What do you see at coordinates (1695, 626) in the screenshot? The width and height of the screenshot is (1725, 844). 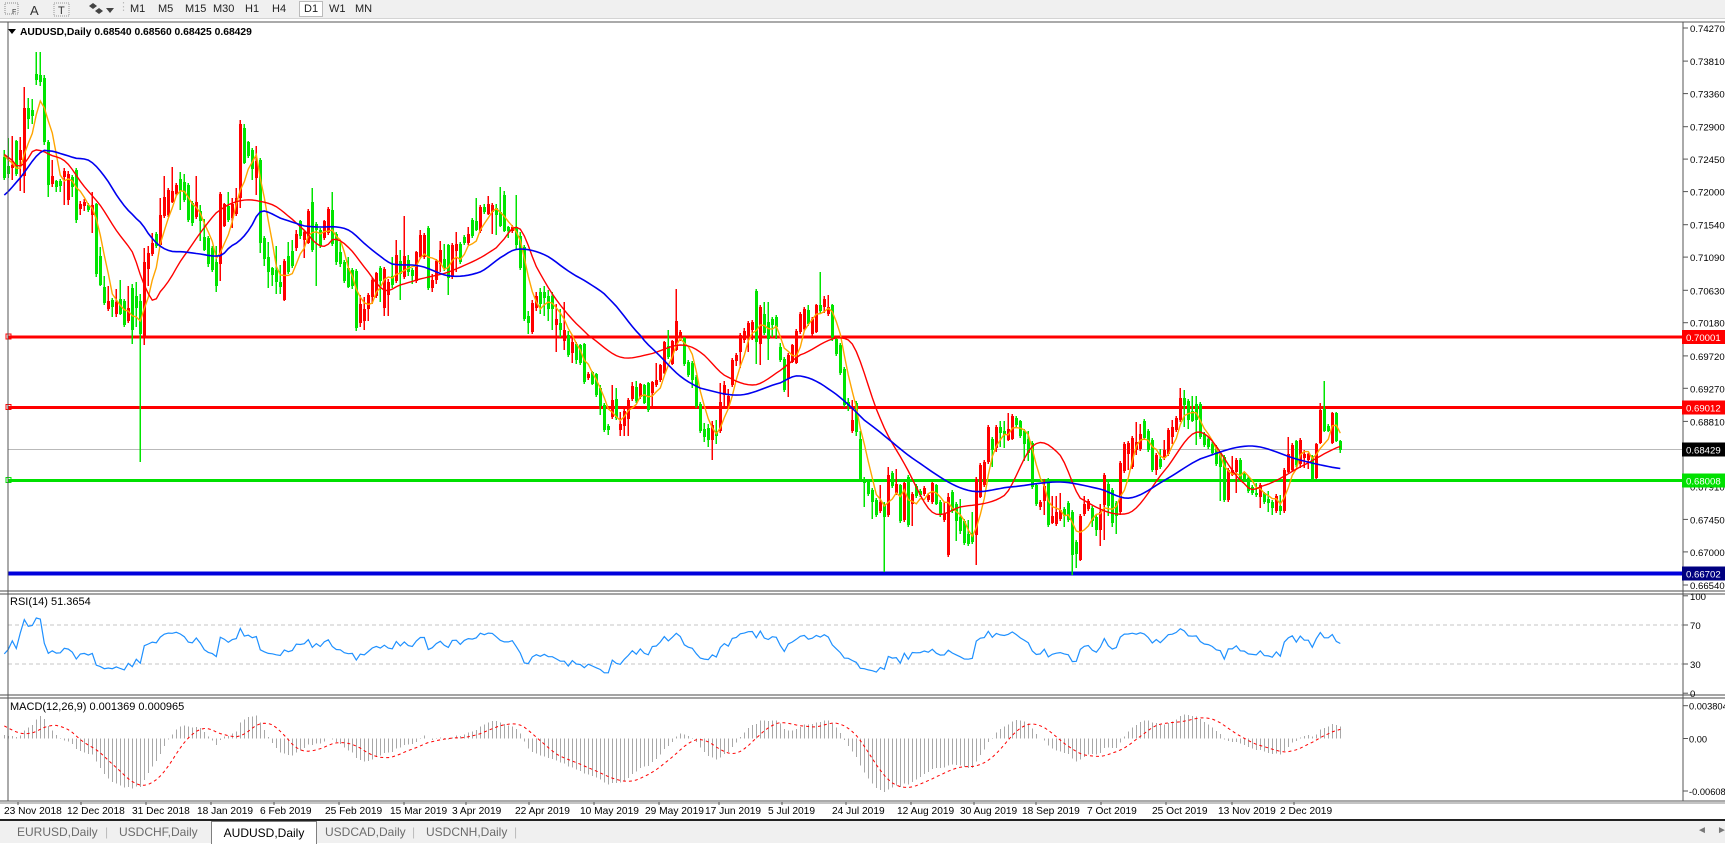 I see `svg-text: 70` at bounding box center [1695, 626].